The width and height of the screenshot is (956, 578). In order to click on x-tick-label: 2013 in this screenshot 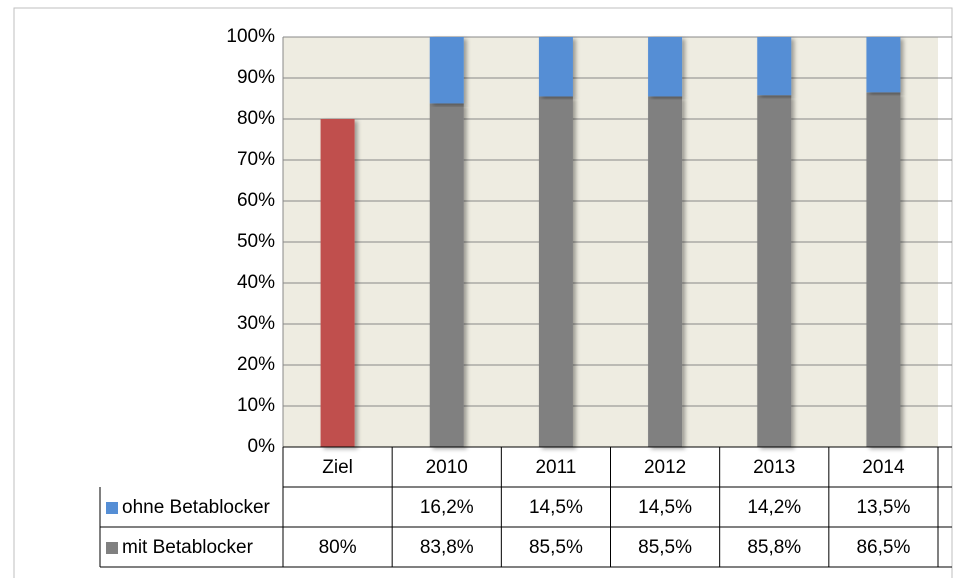, I will do `click(774, 467)`.